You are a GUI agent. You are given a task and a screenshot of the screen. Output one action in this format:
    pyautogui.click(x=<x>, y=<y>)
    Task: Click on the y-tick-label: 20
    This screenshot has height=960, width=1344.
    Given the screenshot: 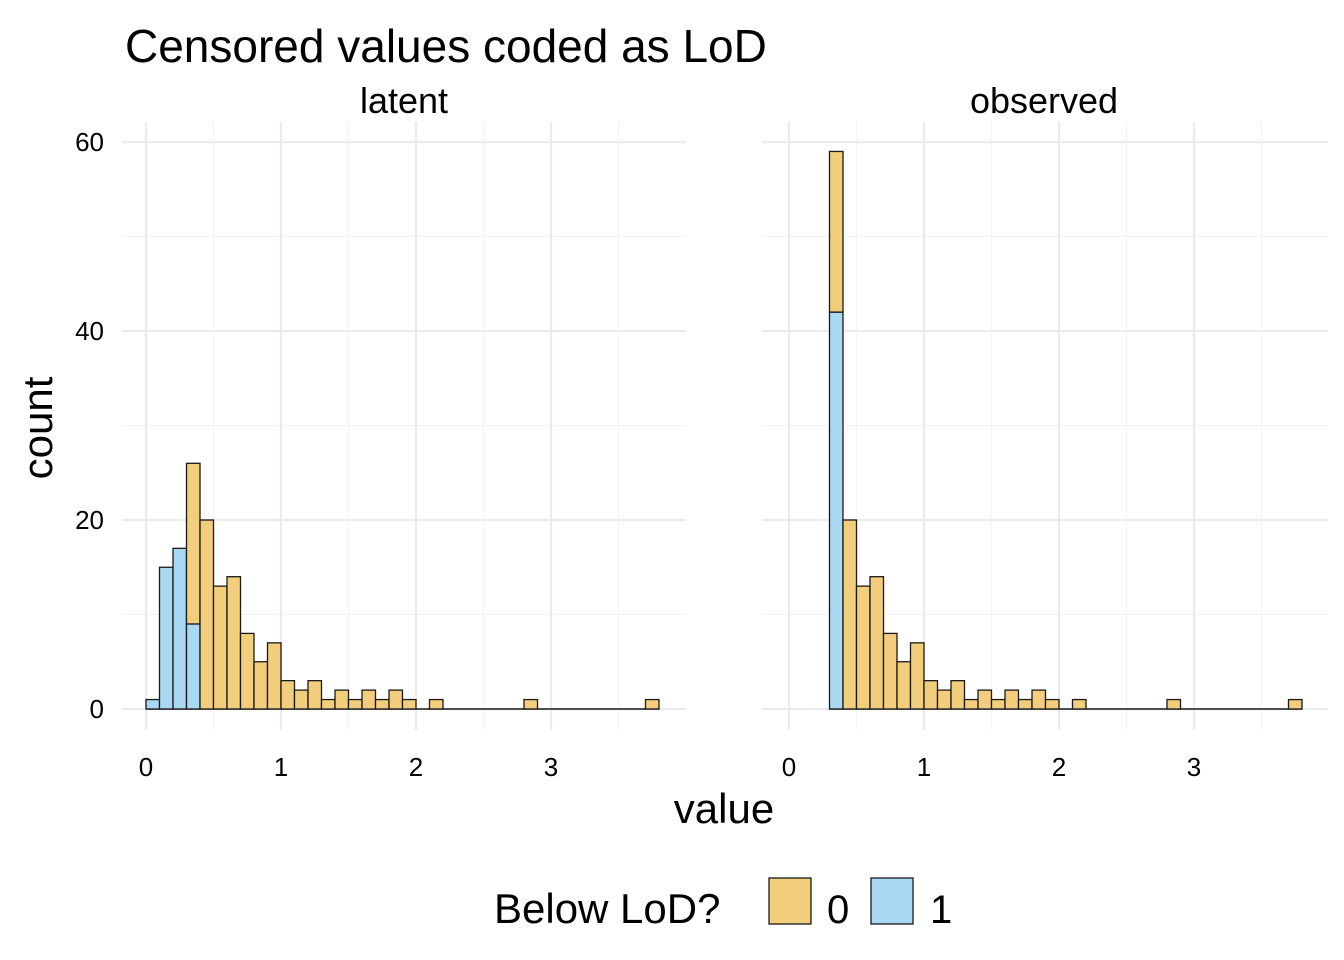 What is the action you would take?
    pyautogui.click(x=89, y=520)
    